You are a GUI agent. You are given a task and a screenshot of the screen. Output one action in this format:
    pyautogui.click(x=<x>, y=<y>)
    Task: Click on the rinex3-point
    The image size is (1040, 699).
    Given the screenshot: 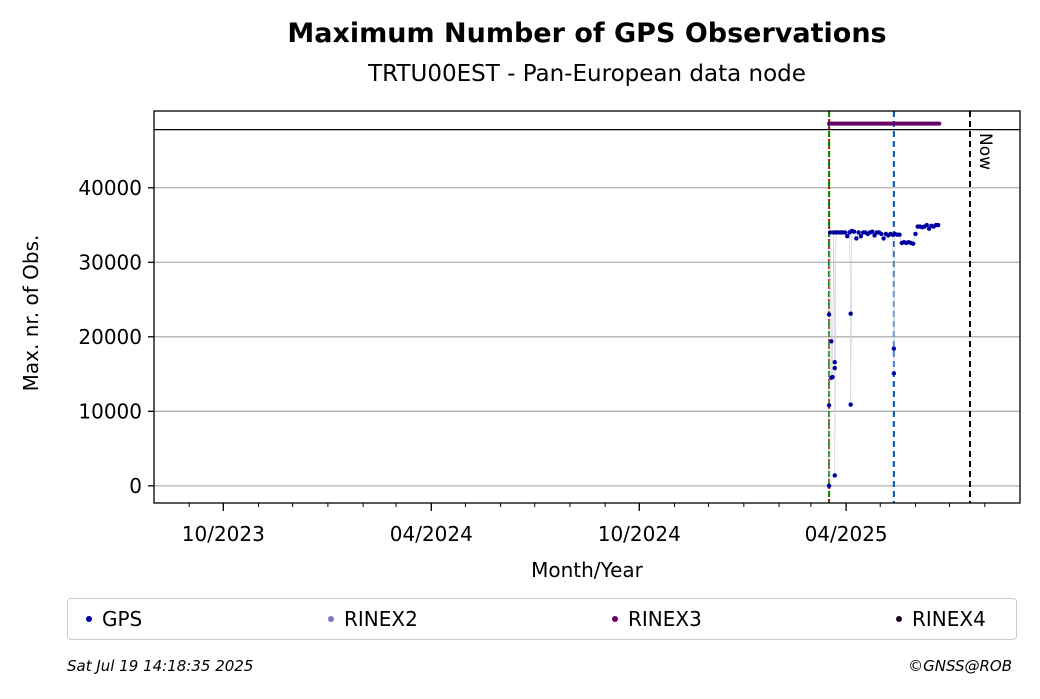 What is the action you would take?
    pyautogui.click(x=939, y=123)
    